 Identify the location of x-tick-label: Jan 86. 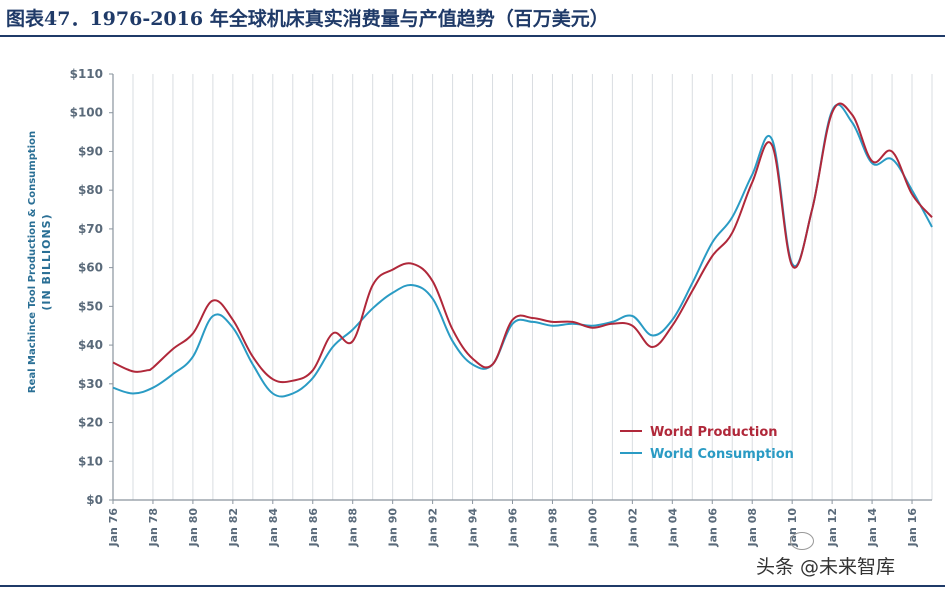
(313, 528).